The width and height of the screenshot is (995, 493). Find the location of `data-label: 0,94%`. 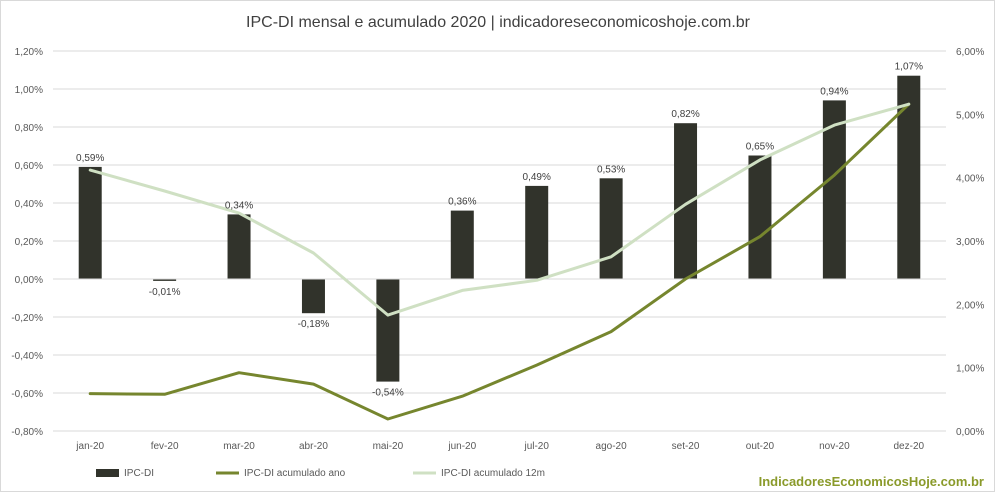

data-label: 0,94% is located at coordinates (834, 91).